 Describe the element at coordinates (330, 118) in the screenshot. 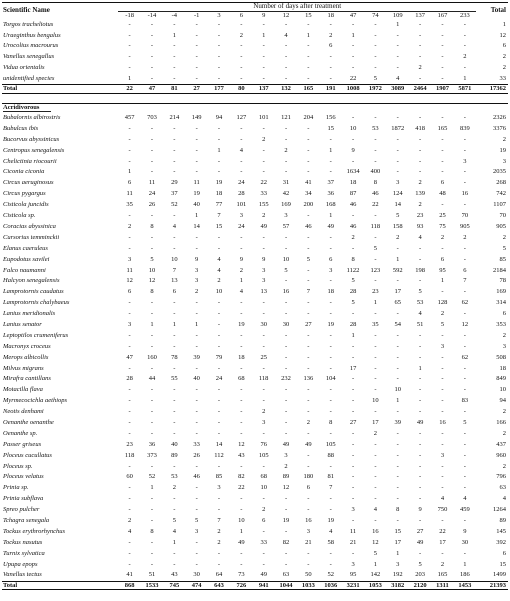

I see `count-cell: 156` at that location.